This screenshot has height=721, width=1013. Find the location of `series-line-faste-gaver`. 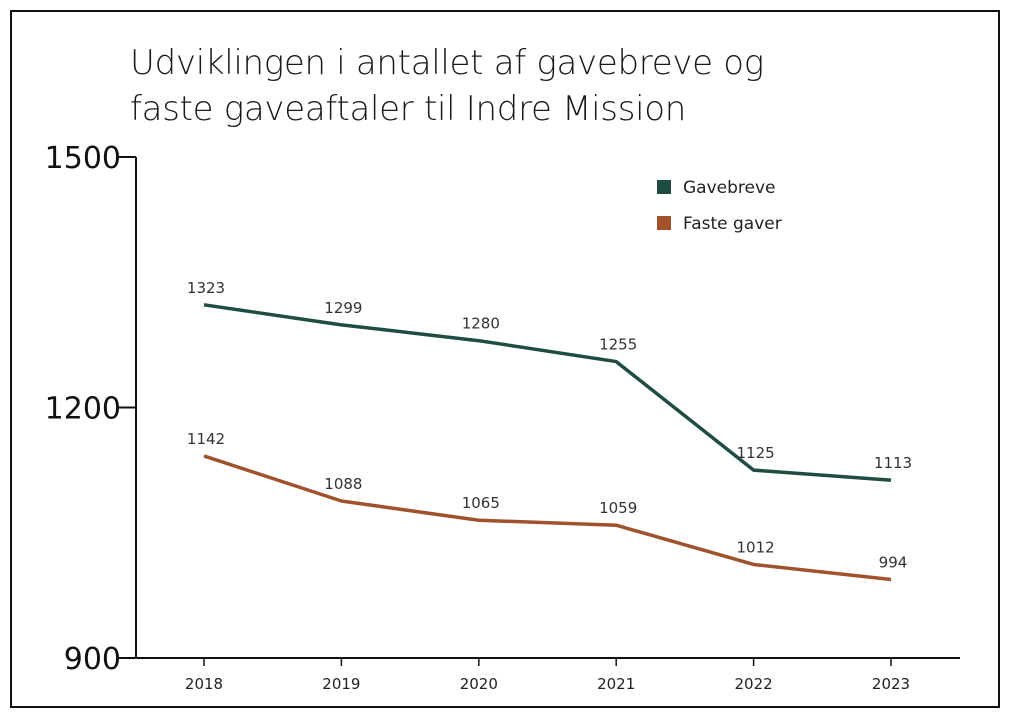

series-line-faste-gaver is located at coordinates (547, 518).